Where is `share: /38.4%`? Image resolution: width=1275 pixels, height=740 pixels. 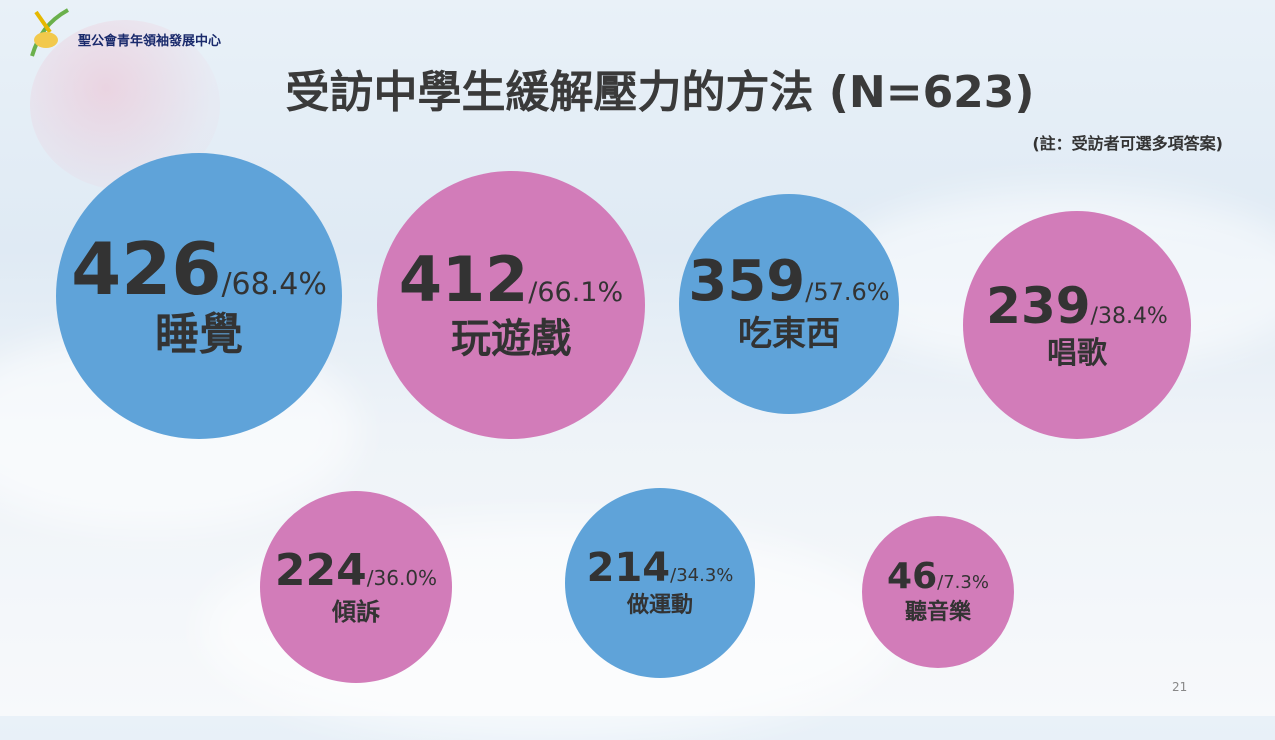
share: /38.4% is located at coordinates (1129, 316).